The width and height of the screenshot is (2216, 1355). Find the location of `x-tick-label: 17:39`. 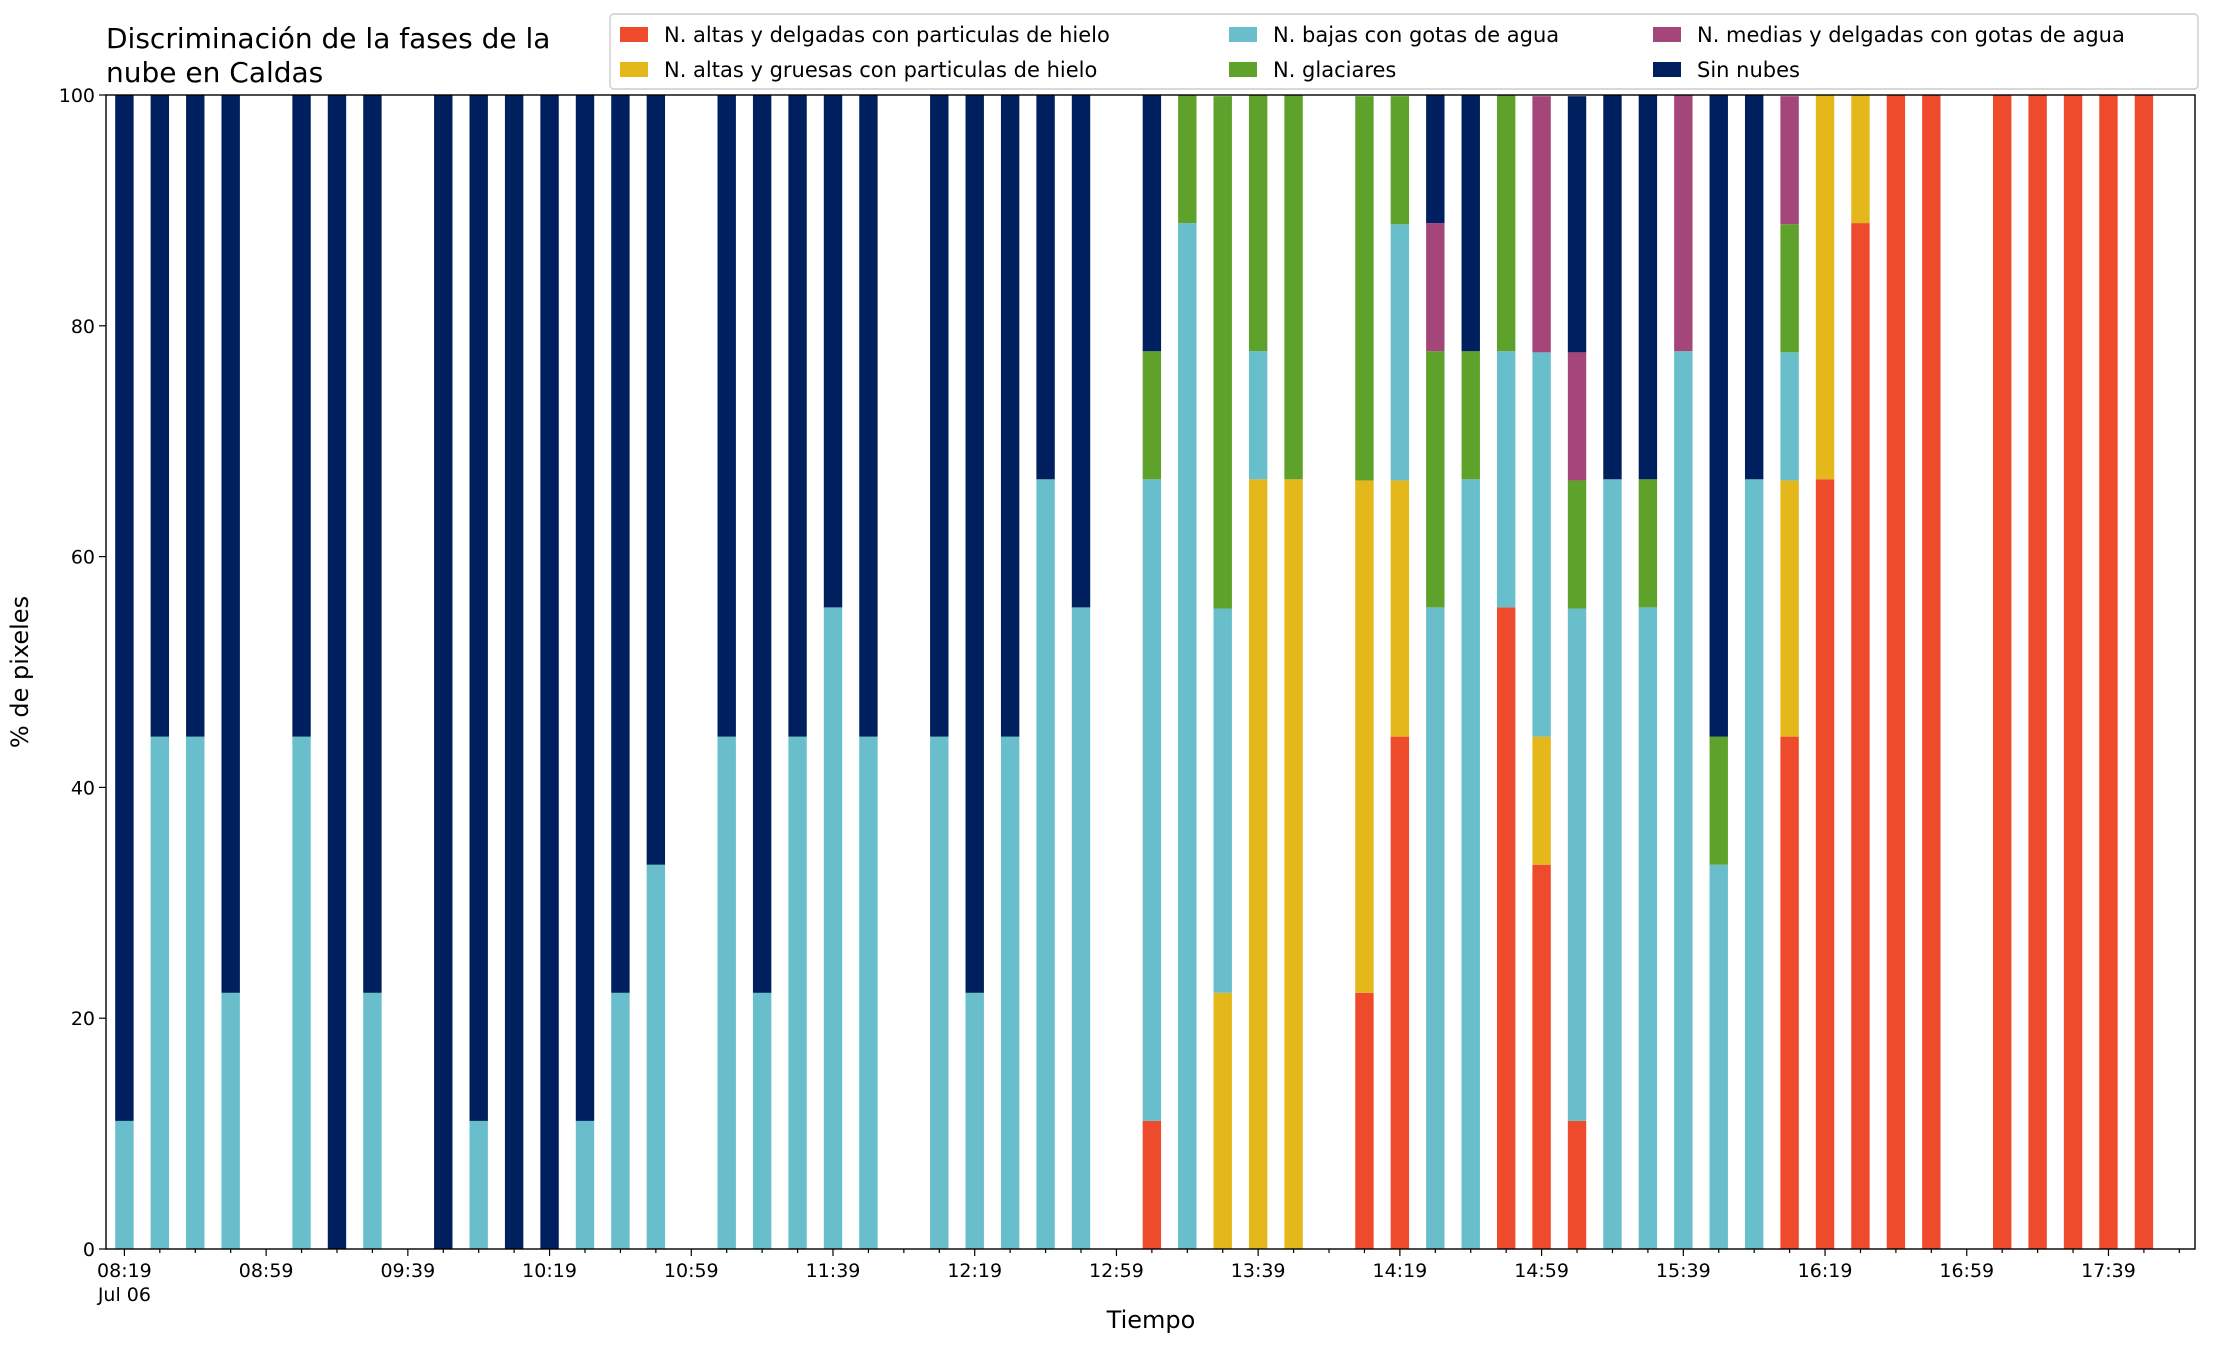

x-tick-label: 17:39 is located at coordinates (2108, 1271).